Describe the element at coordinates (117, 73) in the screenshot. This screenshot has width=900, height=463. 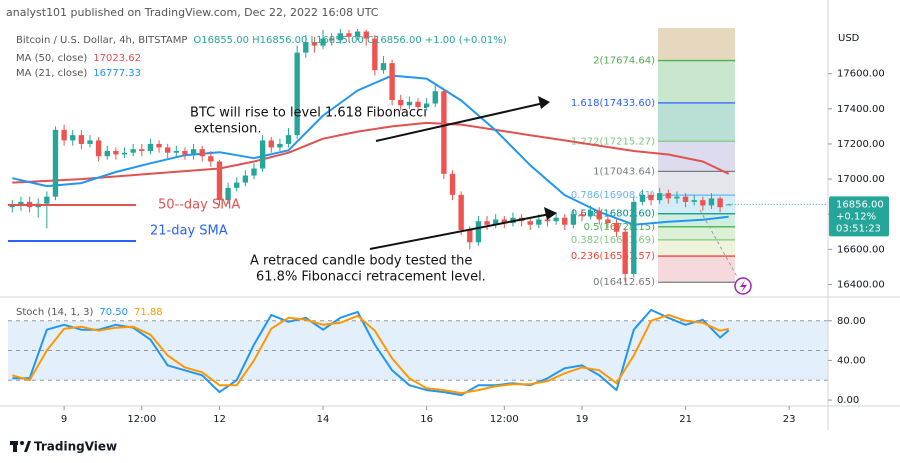
I see `ma21-value: 16777.33` at that location.